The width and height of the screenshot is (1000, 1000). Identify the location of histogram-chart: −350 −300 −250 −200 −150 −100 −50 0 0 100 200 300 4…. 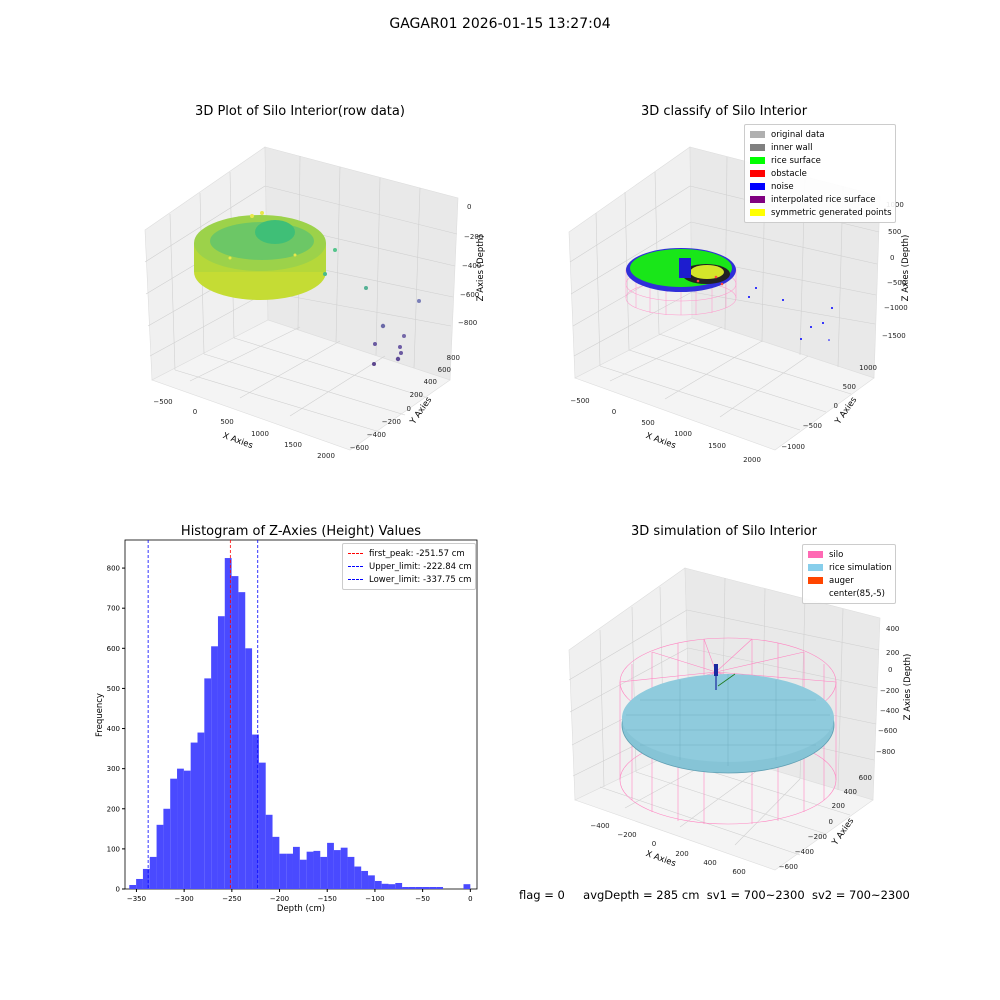
(286, 726).